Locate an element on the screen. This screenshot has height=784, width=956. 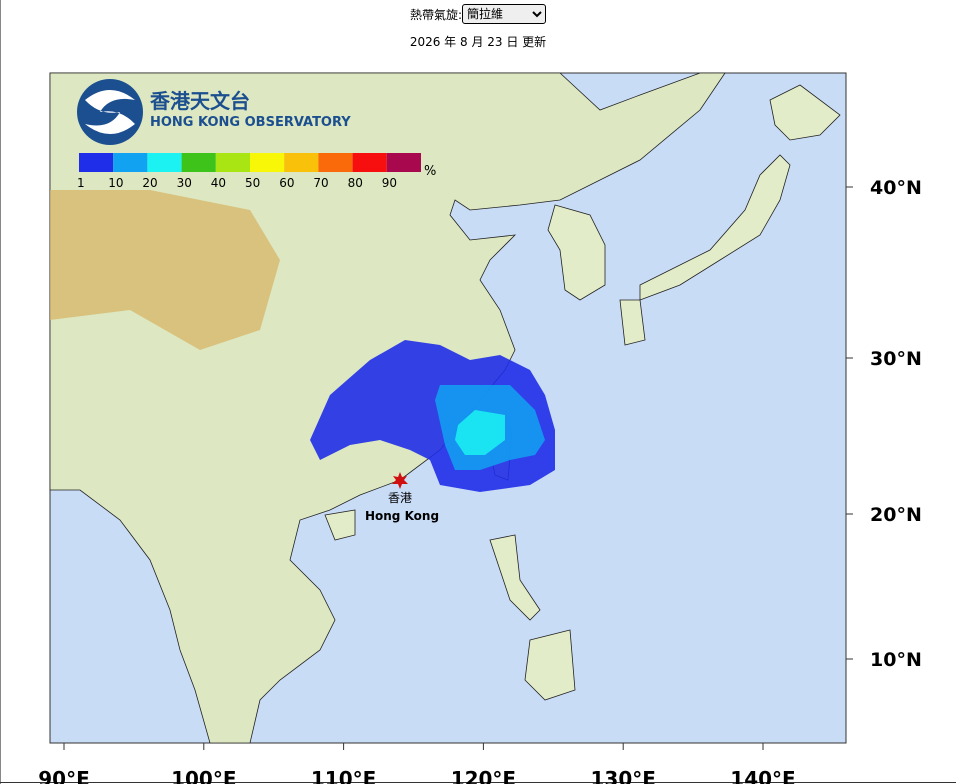
luzon is located at coordinates (515, 577).